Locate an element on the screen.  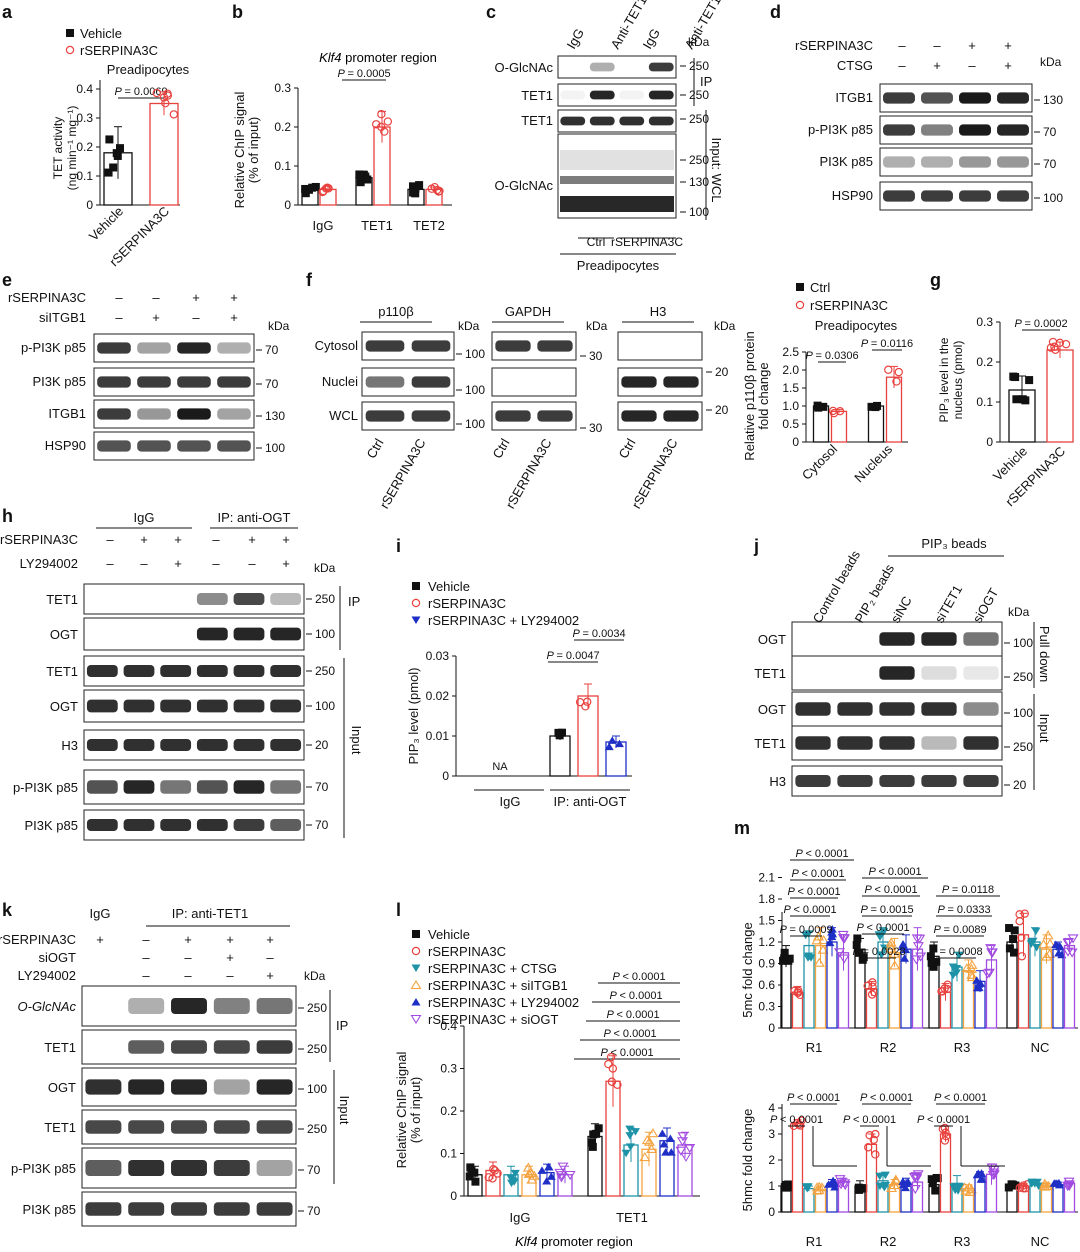
lane-label: IgG is located at coordinates (651, 39).